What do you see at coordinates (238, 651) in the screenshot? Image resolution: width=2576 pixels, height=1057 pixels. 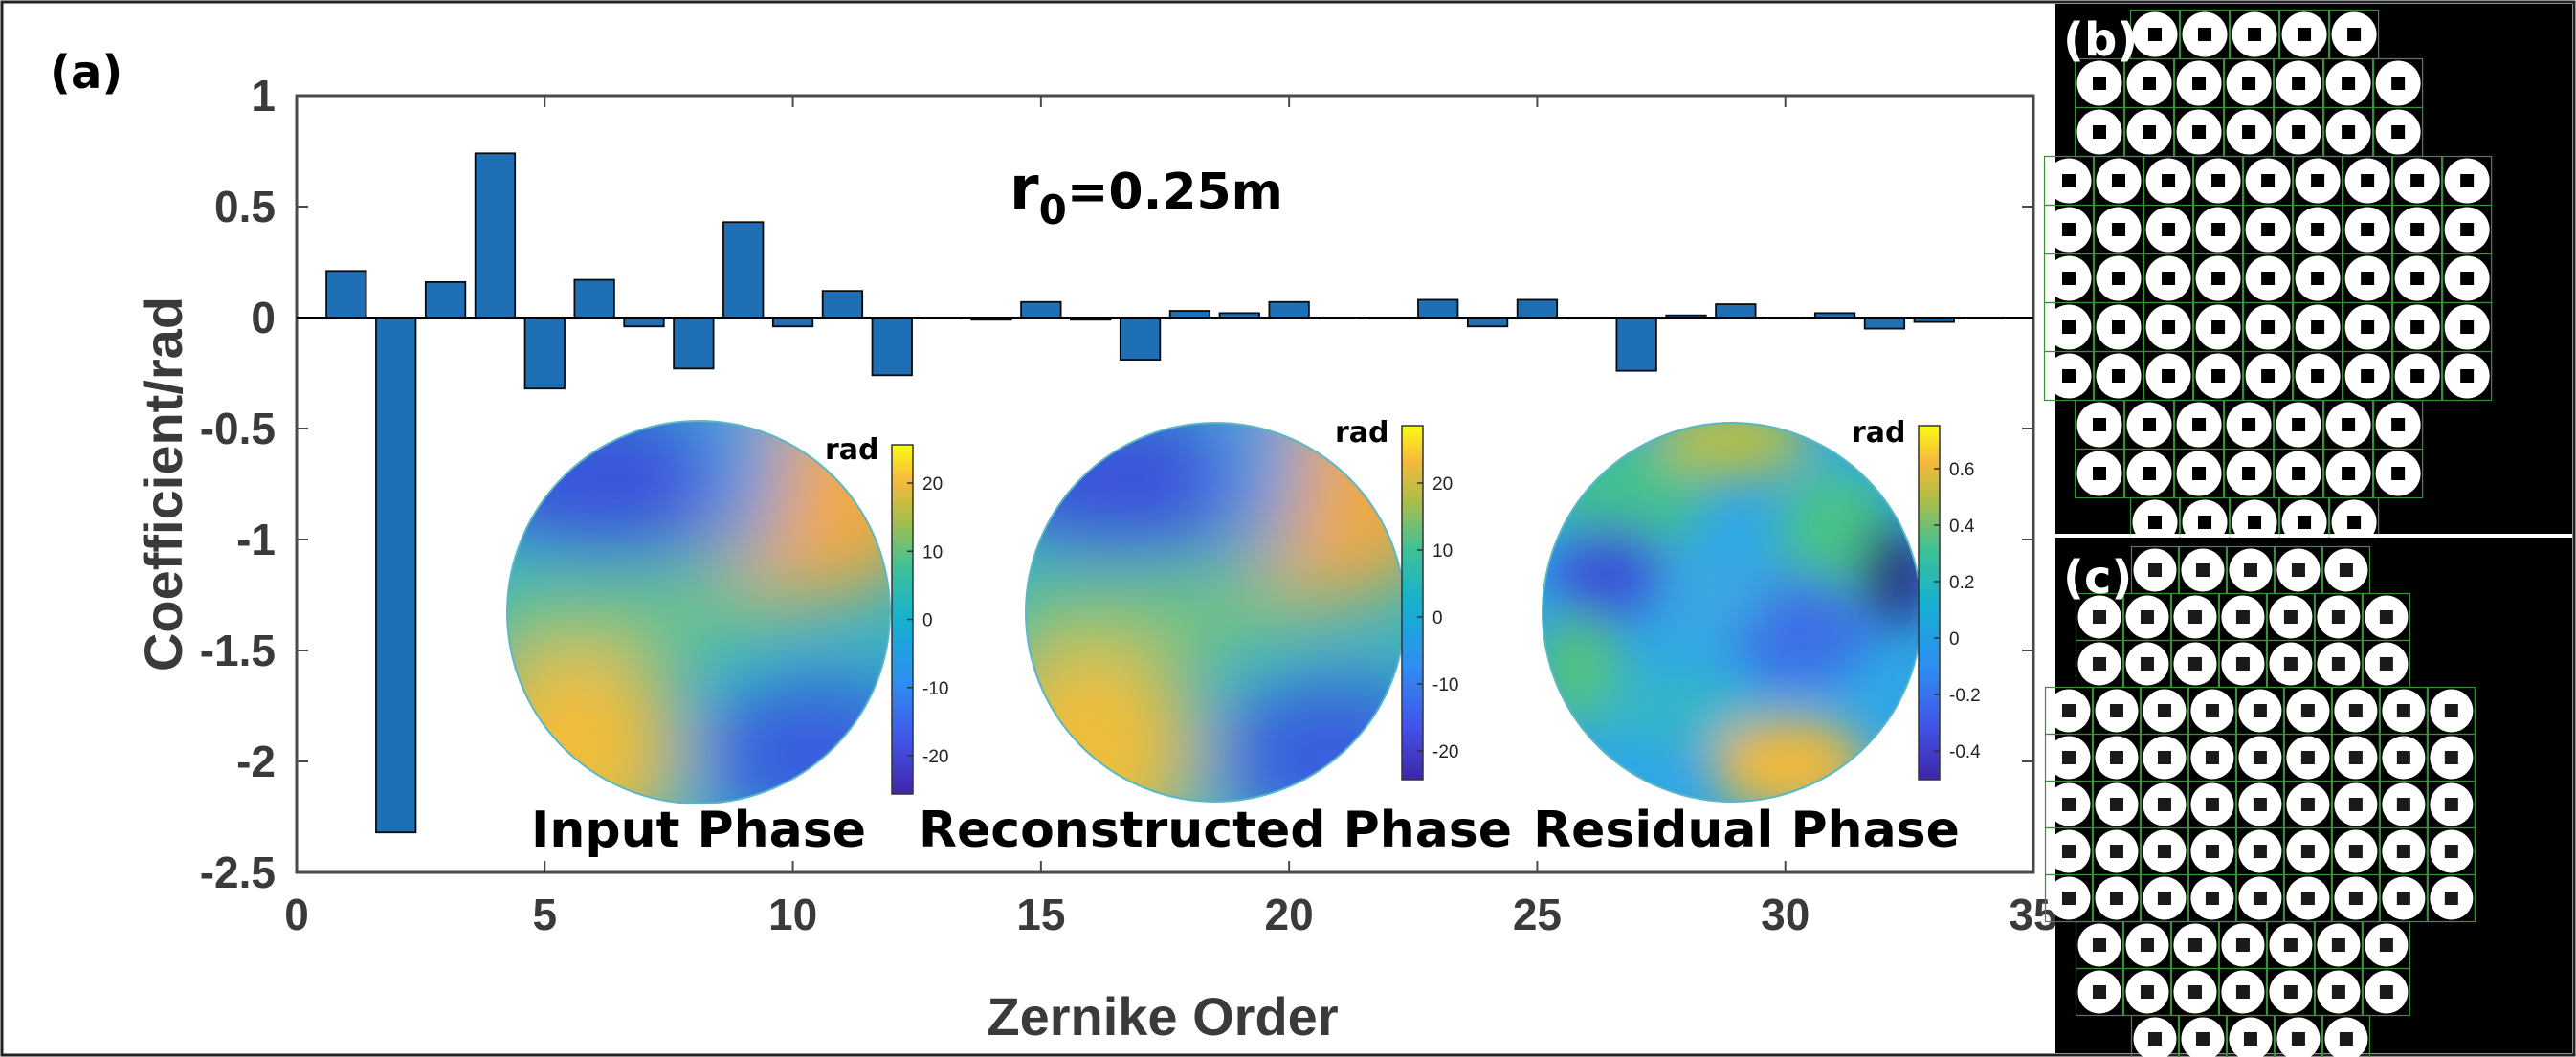 I see `y-tick-label: -1.5` at bounding box center [238, 651].